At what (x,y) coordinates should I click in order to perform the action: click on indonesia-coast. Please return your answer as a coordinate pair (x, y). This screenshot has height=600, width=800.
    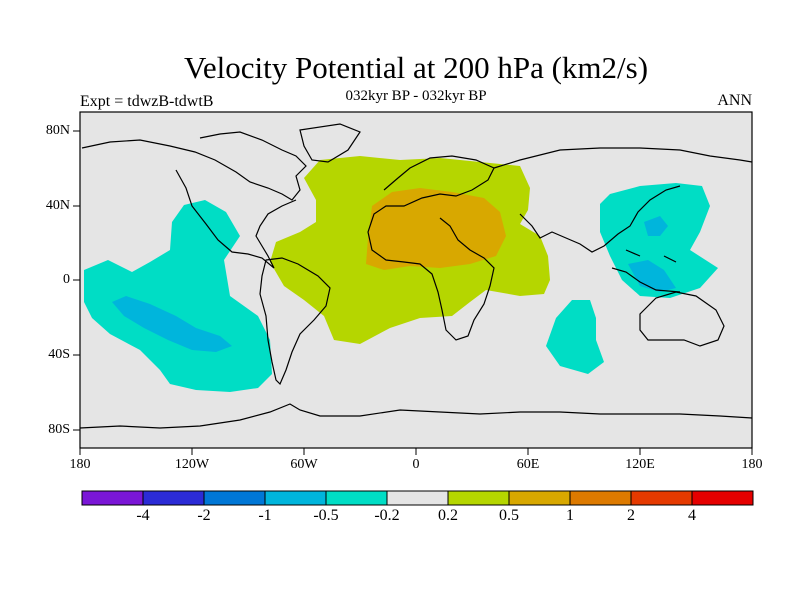
    Looking at the image, I should click on (646, 271).